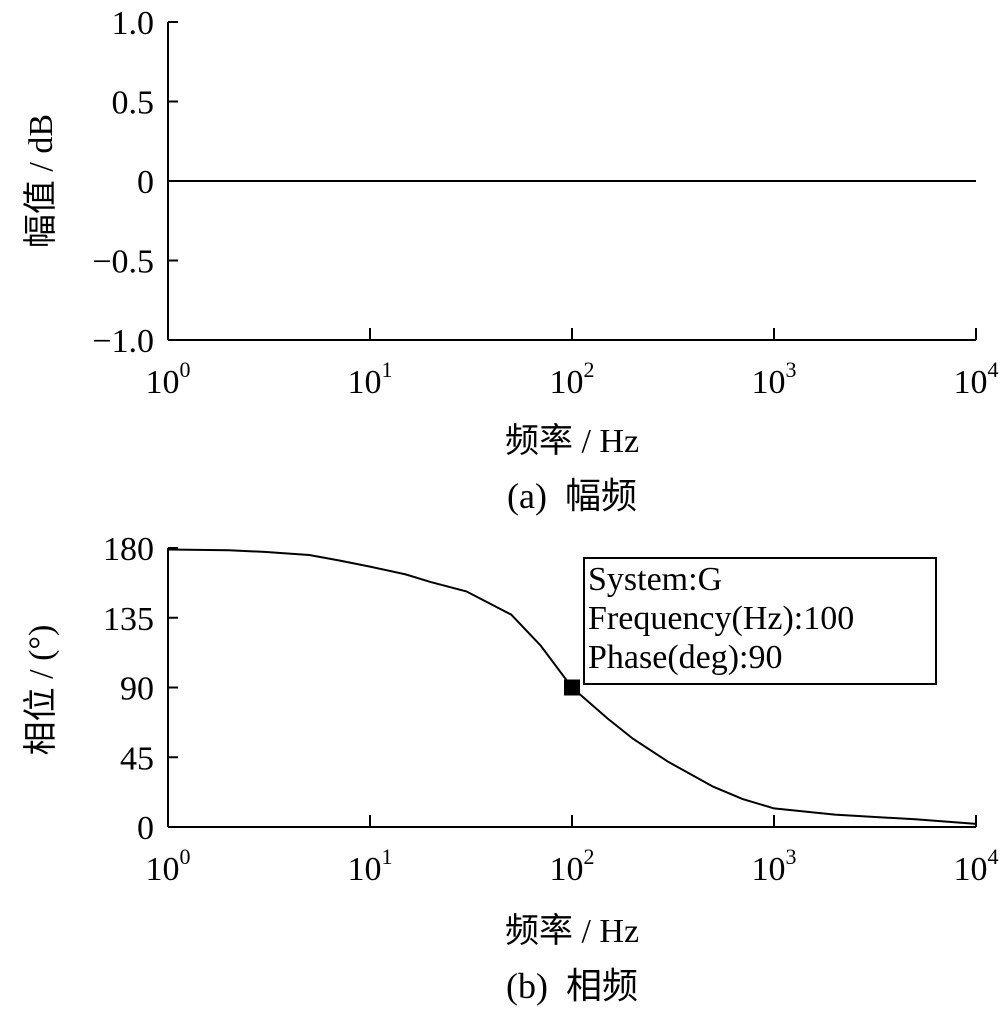 The width and height of the screenshot is (1000, 1012). I want to click on phase-x-tick-exponent: 4, so click(993, 856).